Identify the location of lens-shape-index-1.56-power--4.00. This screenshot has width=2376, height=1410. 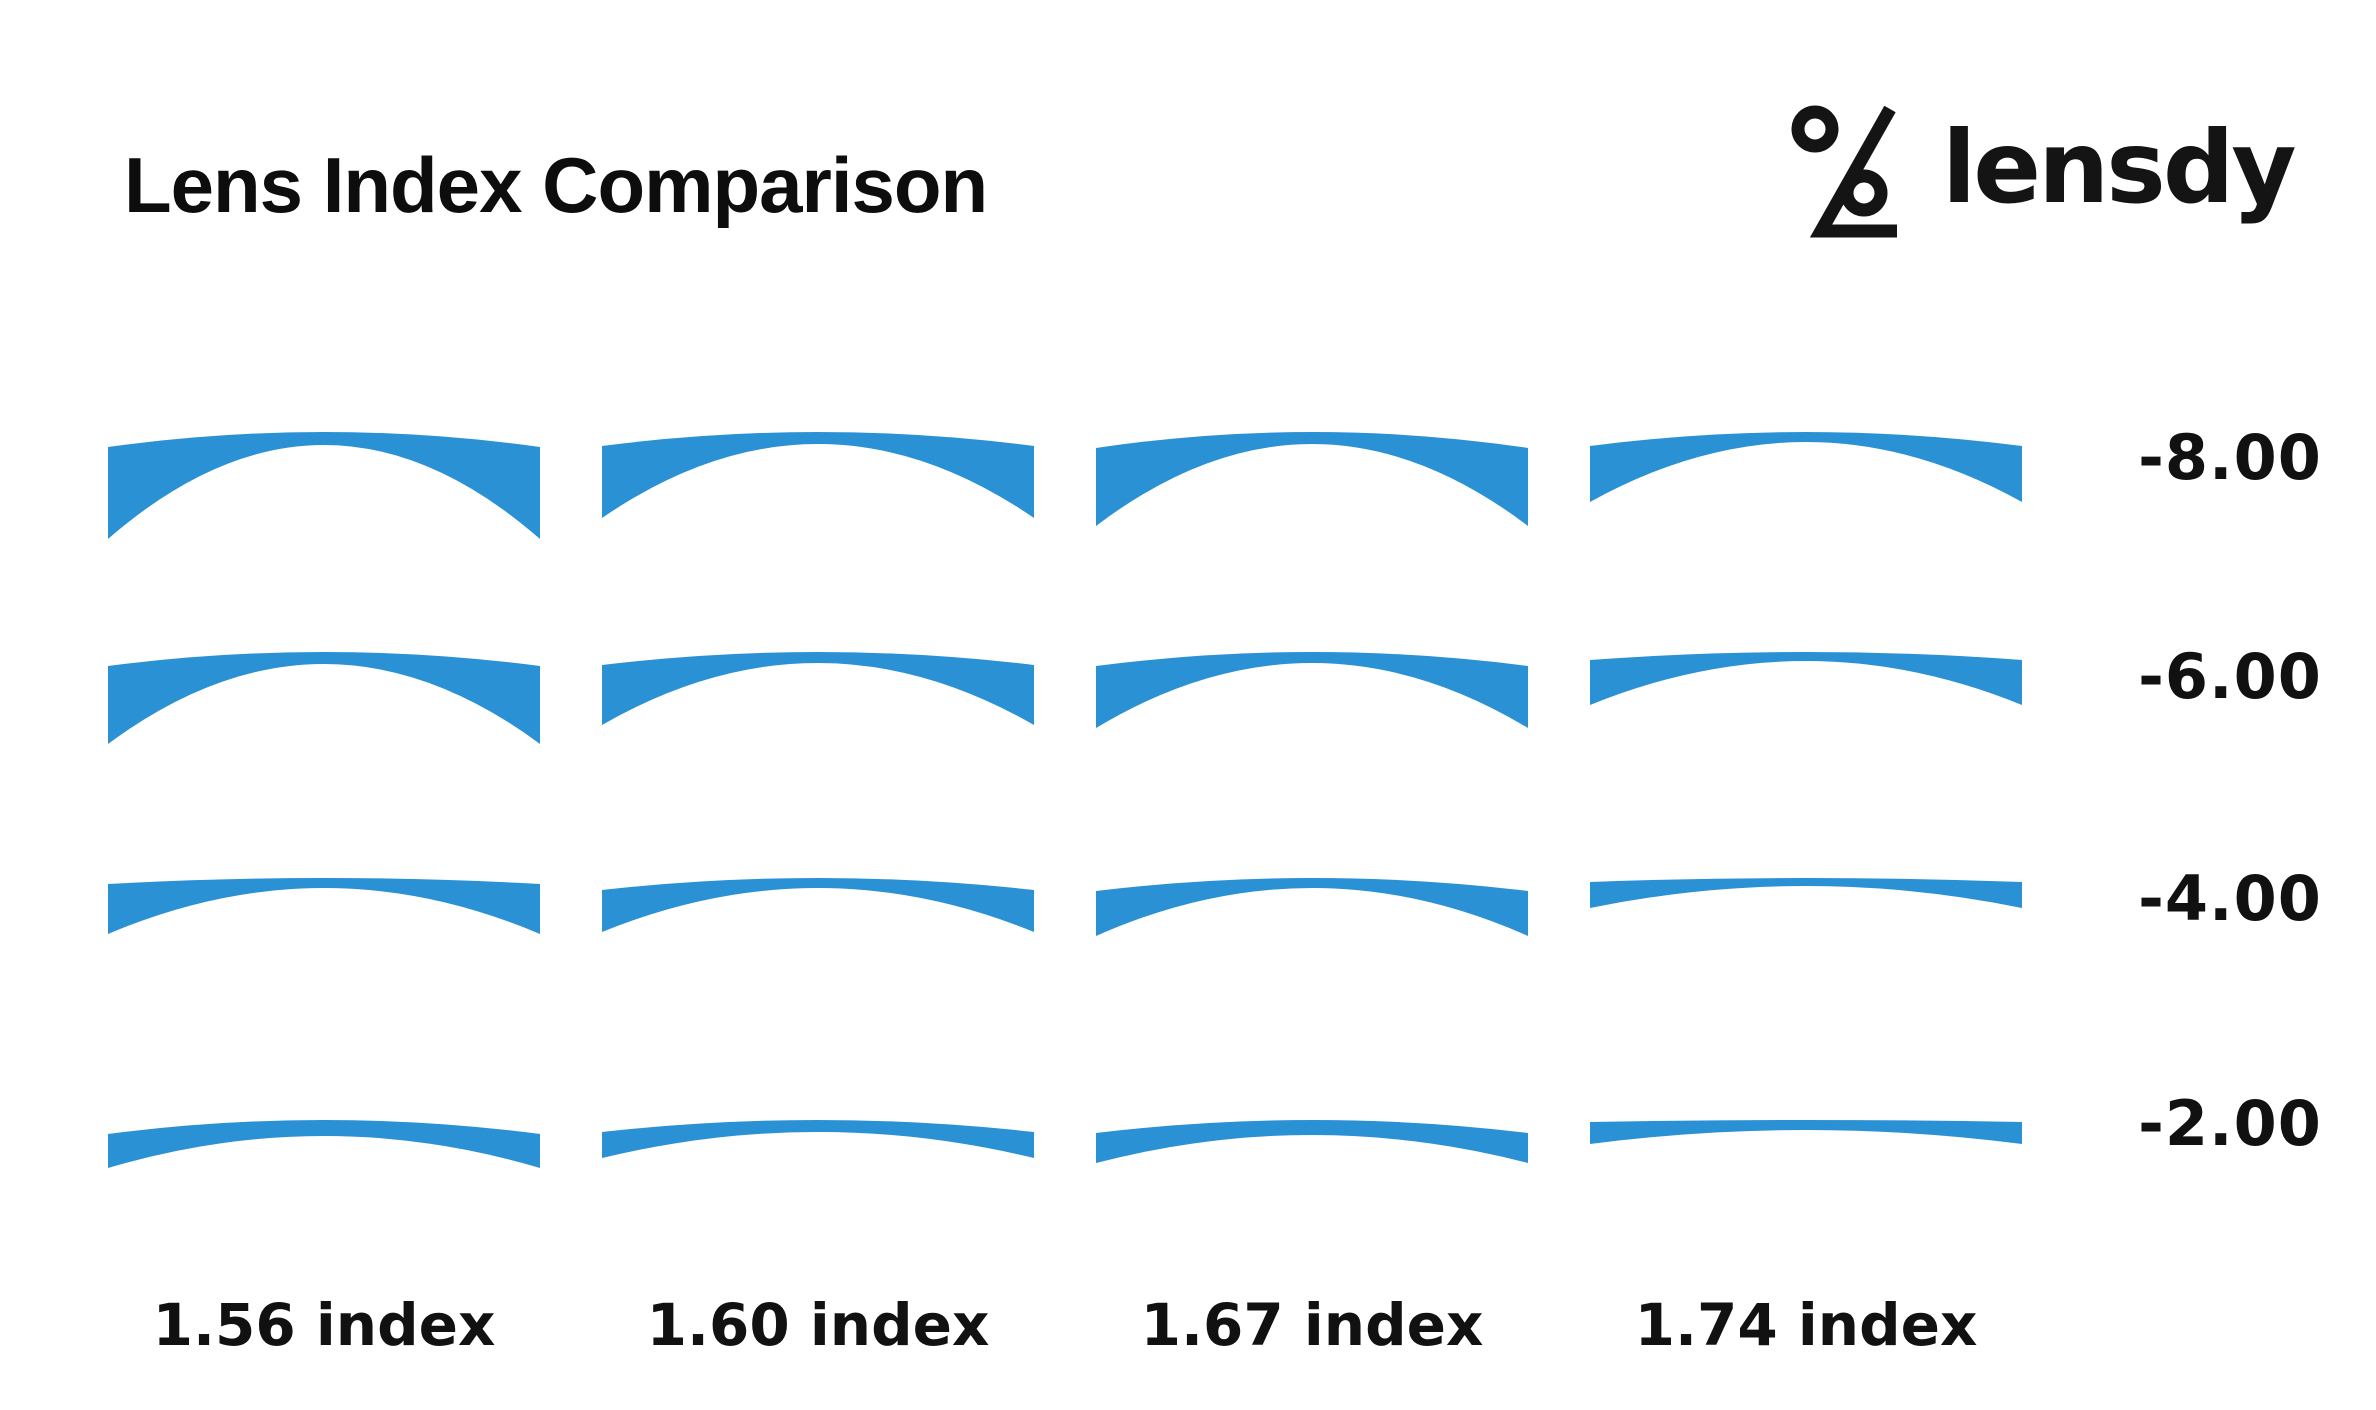
(324, 906).